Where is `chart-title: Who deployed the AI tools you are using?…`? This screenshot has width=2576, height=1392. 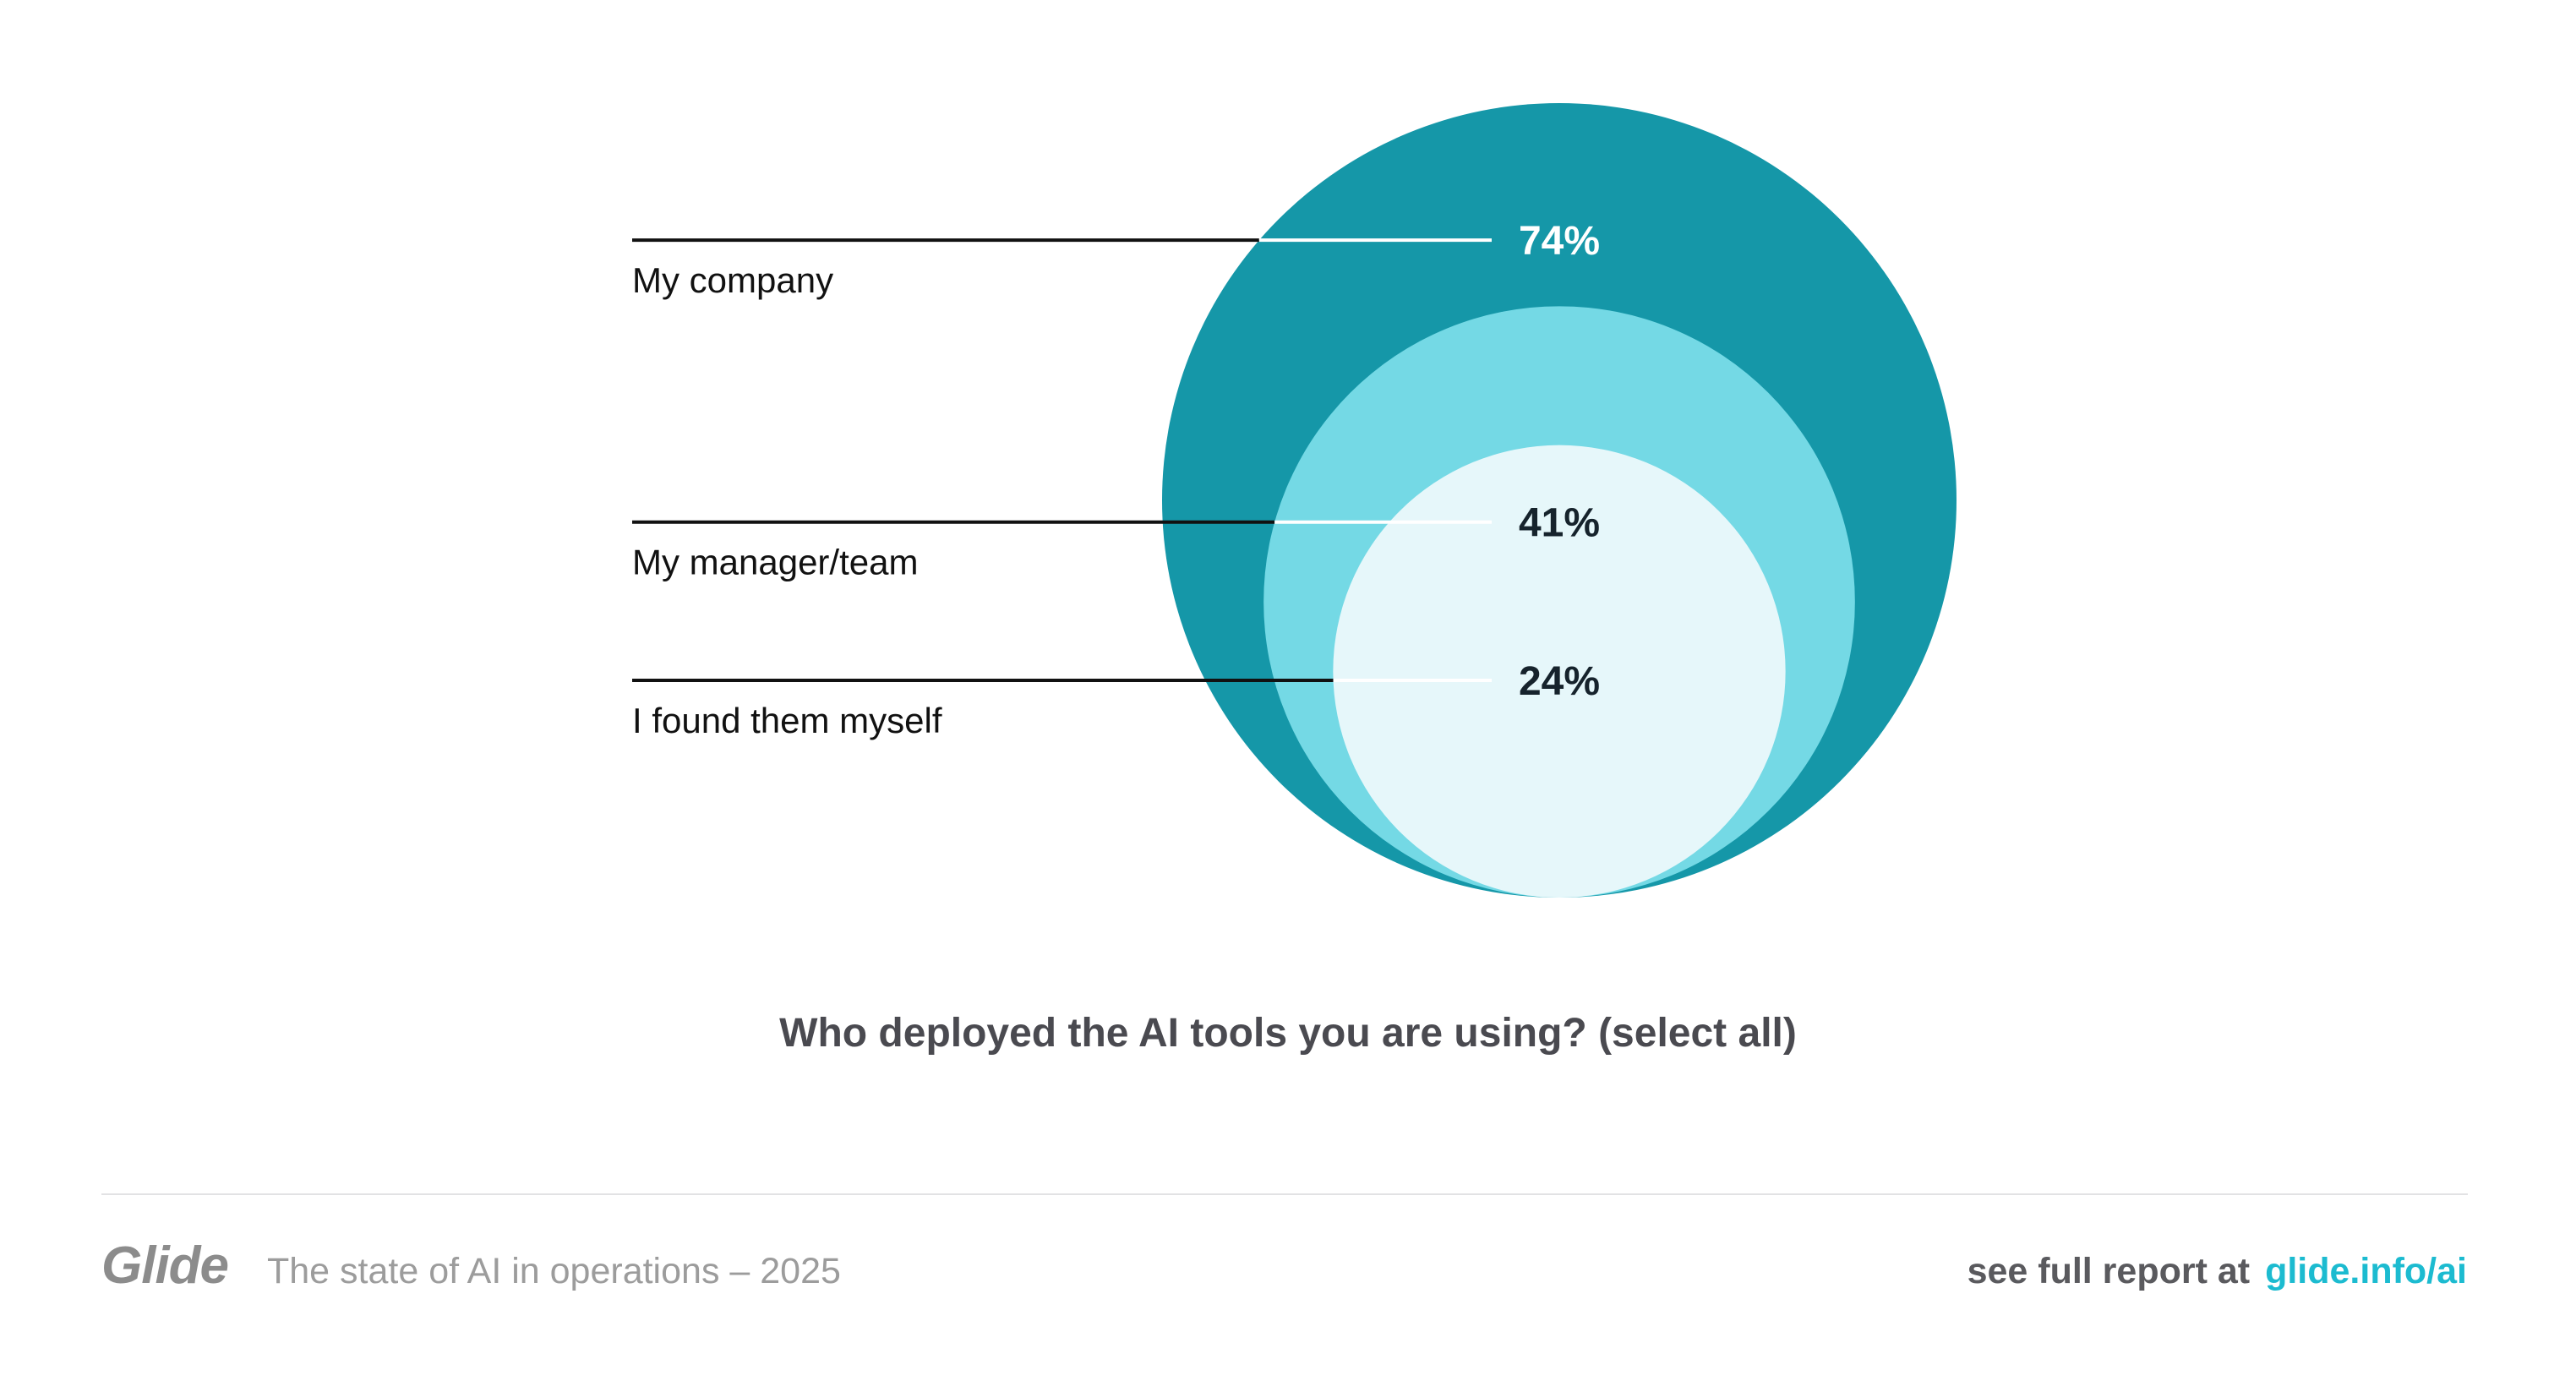 chart-title: Who deployed the AI tools you are using?… is located at coordinates (1288, 1033).